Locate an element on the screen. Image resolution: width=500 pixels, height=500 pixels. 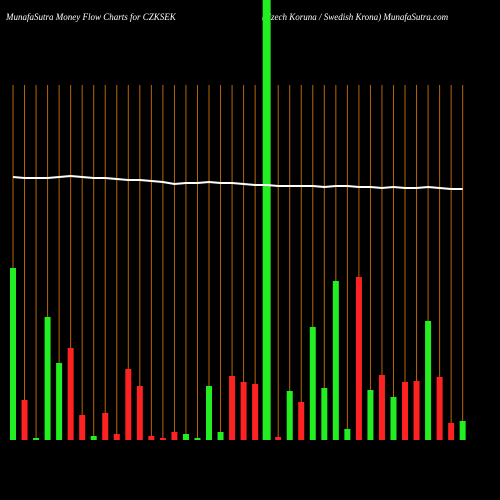
chart-title: MunafaSutra Money Flow Charts for CZKSEK is located at coordinates (91, 17).